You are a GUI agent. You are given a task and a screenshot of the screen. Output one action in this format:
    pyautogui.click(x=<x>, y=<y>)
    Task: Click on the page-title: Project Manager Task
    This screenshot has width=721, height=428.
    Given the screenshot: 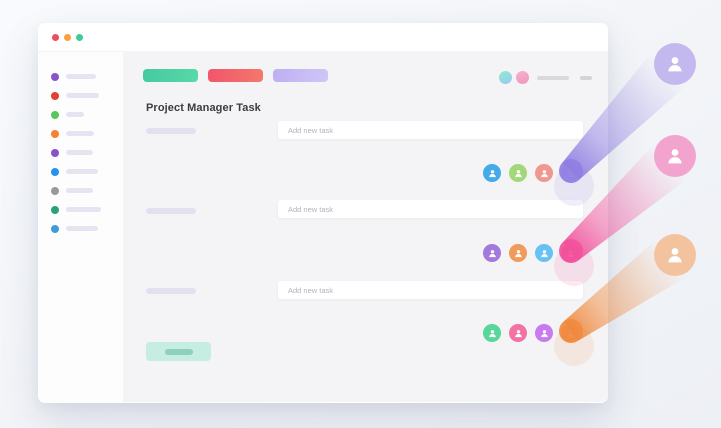 What is the action you would take?
    pyautogui.click(x=203, y=108)
    